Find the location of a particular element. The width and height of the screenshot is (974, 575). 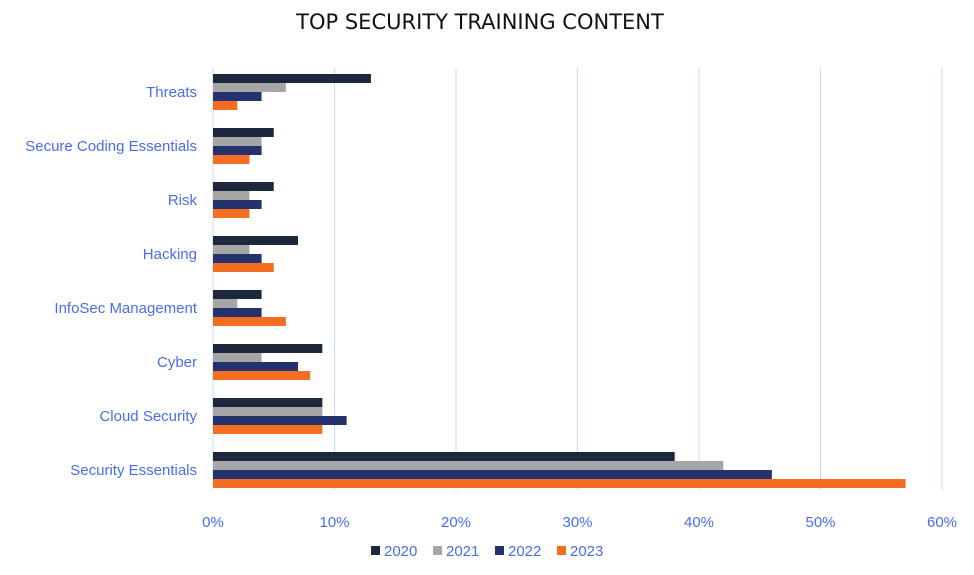

bar-2023-threats is located at coordinates (225, 105).